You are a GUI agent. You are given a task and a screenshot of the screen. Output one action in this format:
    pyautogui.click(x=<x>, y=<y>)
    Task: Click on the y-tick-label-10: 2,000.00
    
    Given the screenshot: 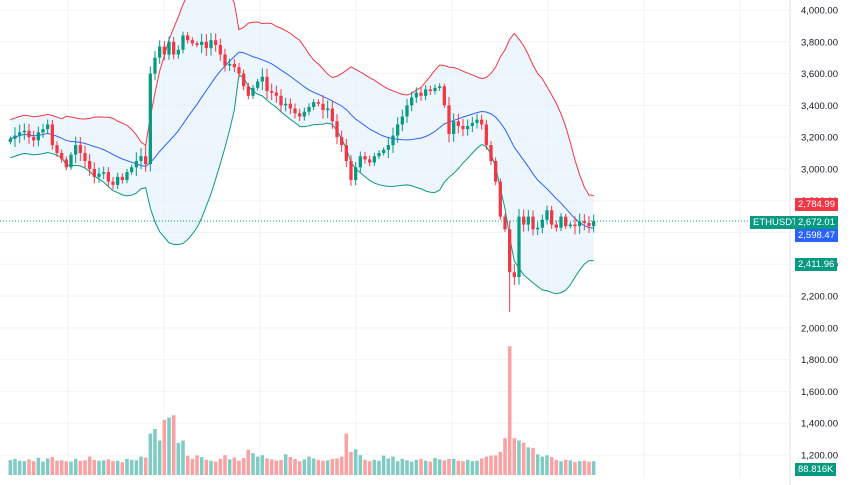 What is the action you would take?
    pyautogui.click(x=819, y=328)
    